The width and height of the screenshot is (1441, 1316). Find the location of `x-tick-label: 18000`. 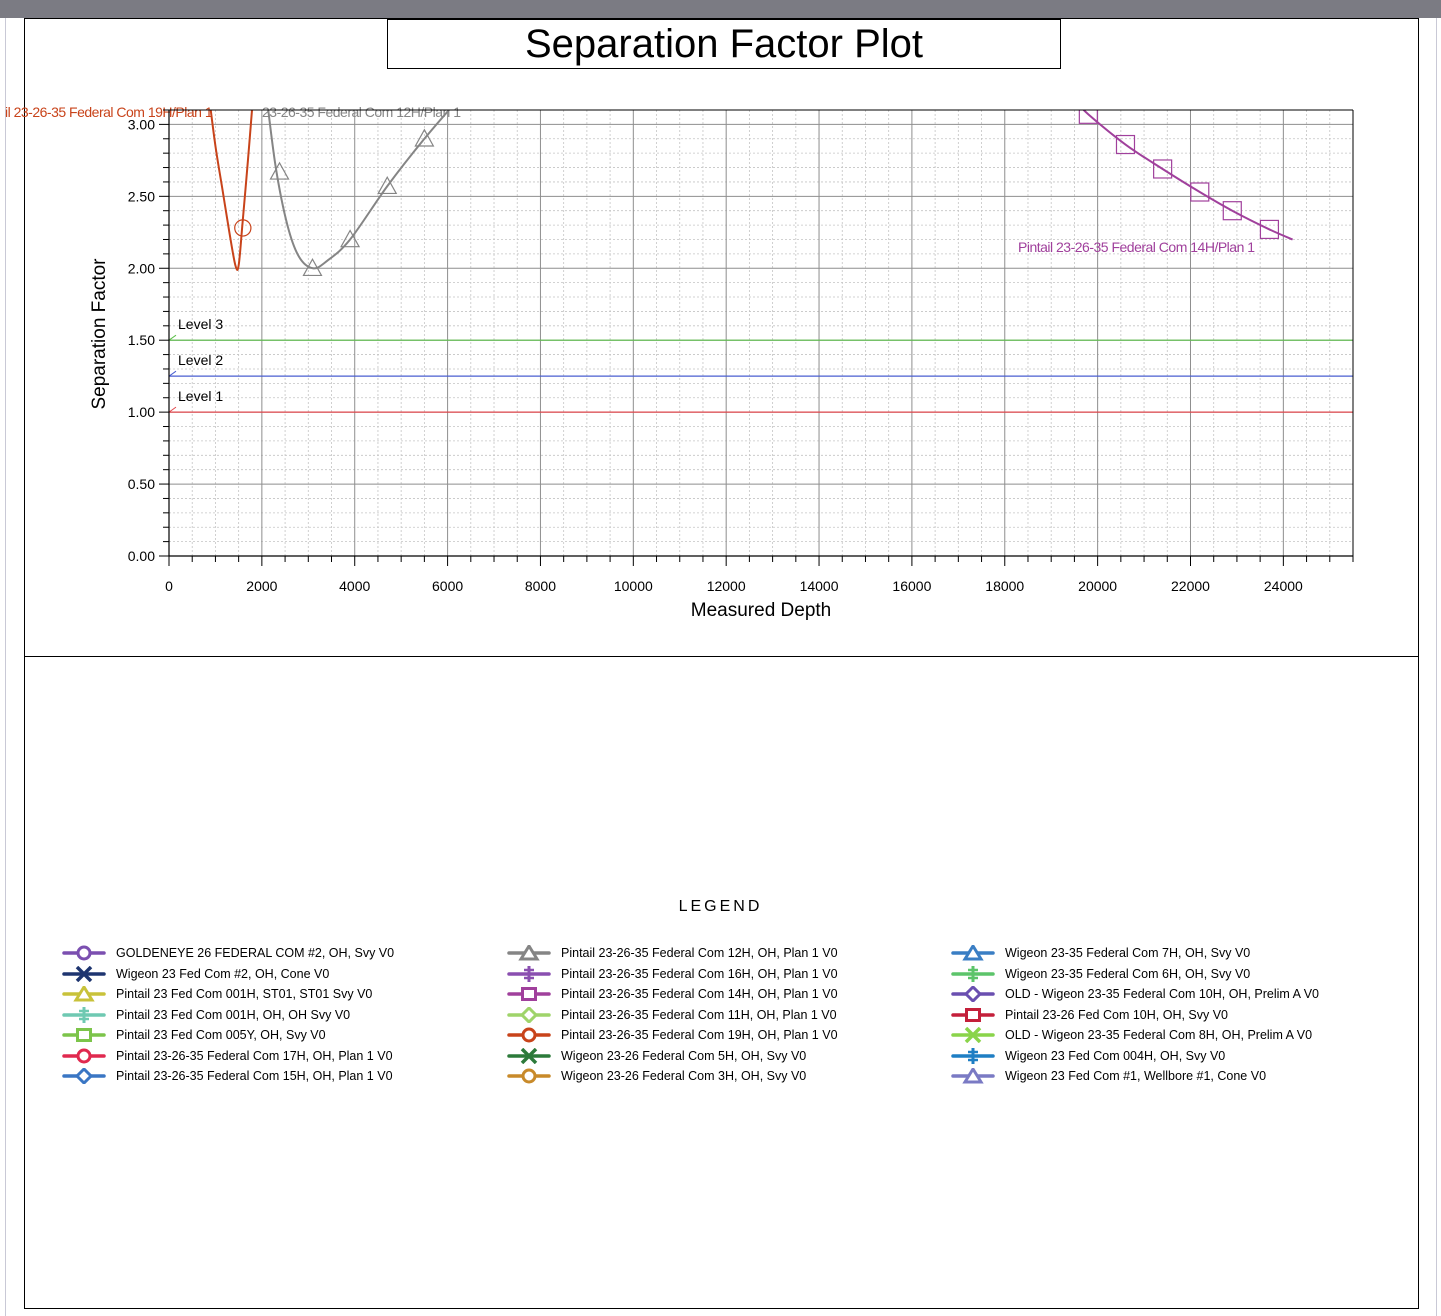

x-tick-label: 18000 is located at coordinates (1004, 586).